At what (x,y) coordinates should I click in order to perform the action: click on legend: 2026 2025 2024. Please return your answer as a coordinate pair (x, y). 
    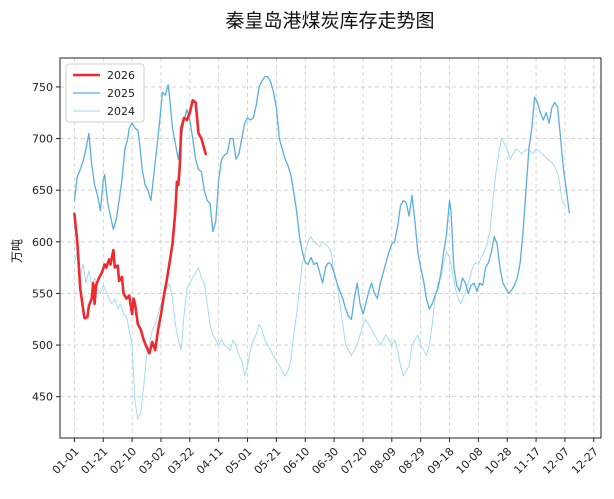
    Looking at the image, I should click on (105, 93).